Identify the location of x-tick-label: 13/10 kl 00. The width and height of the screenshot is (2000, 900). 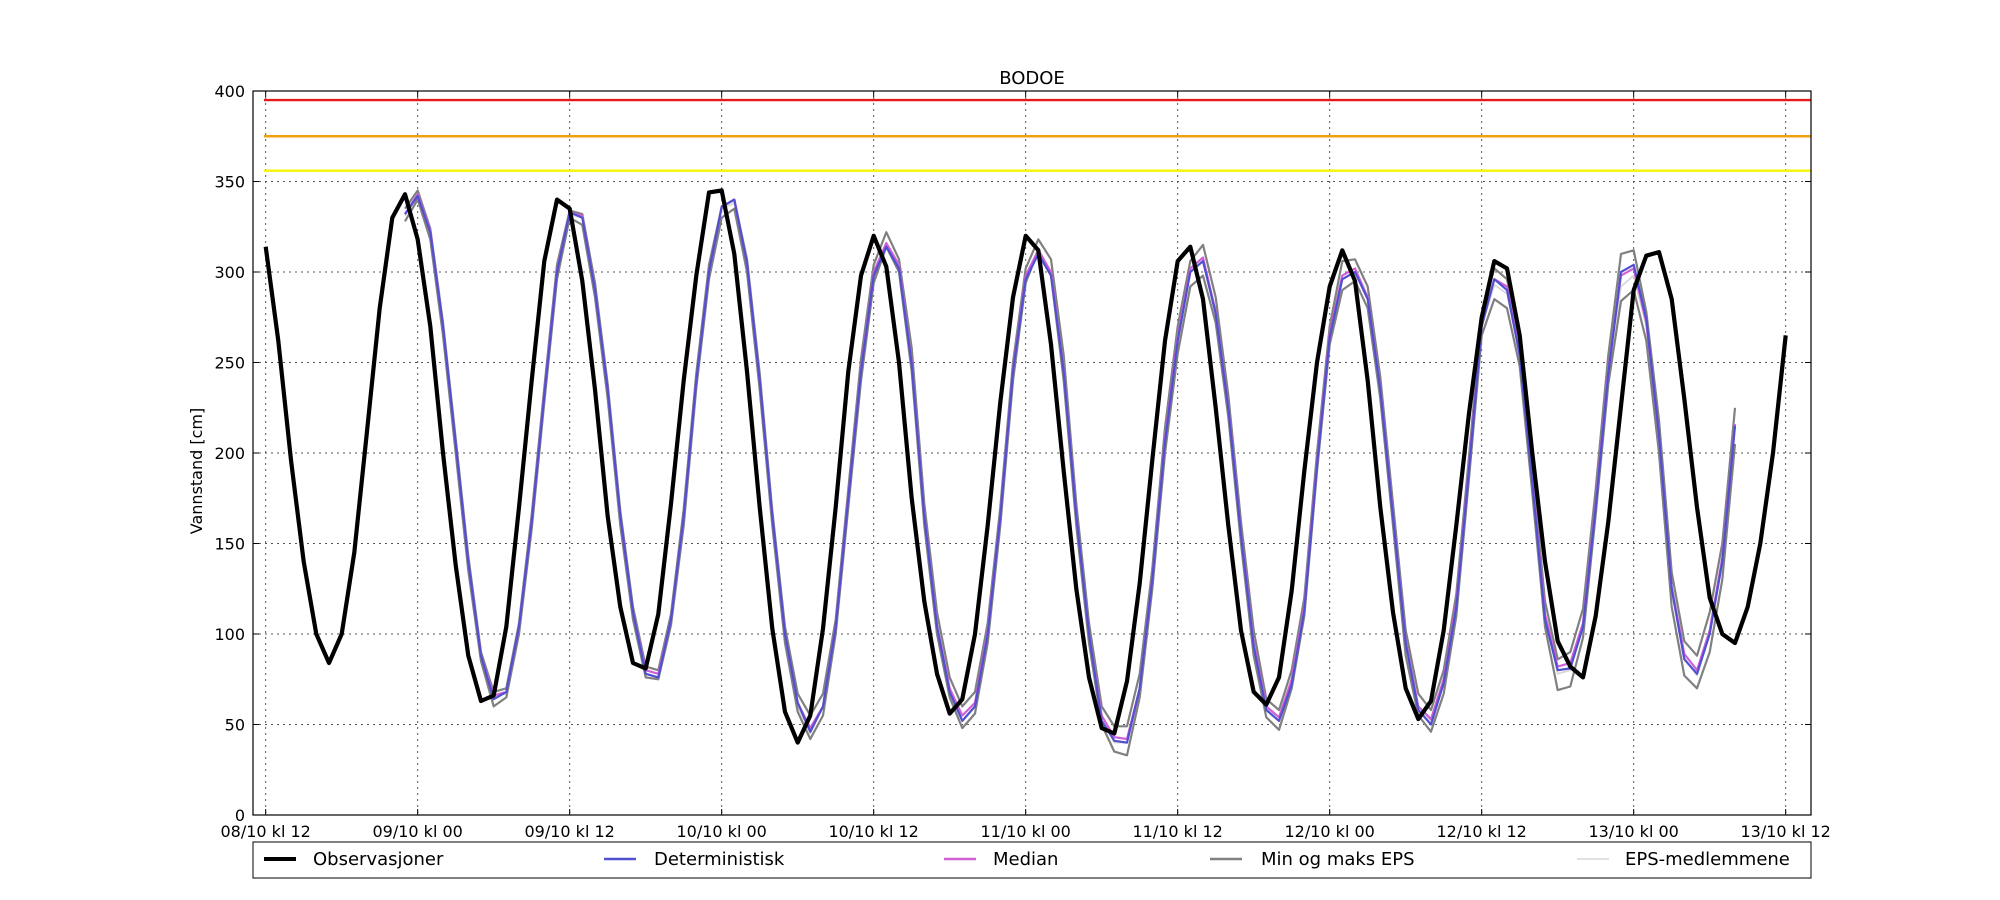
(1633, 831).